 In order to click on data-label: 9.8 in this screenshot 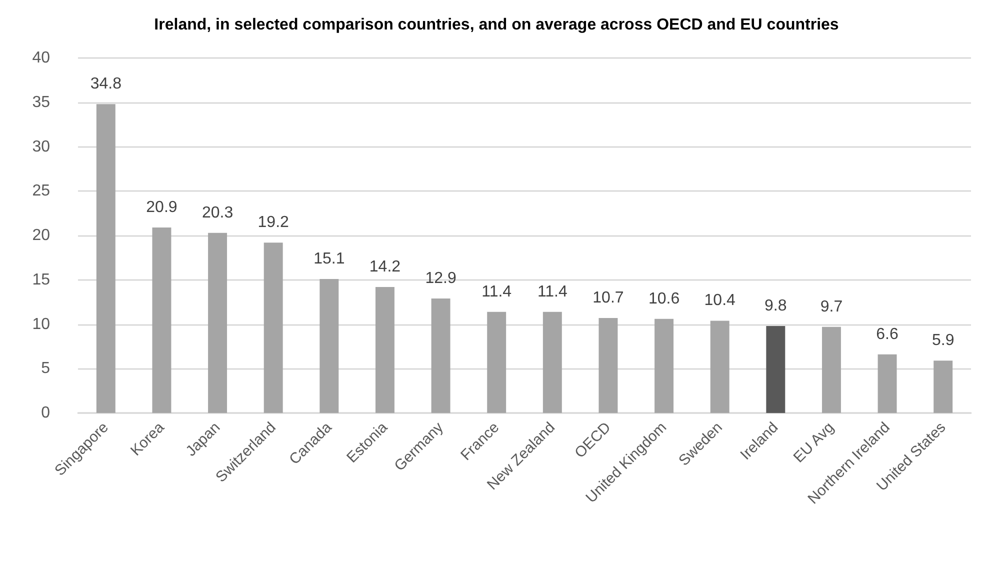, I will do `click(775, 306)`.